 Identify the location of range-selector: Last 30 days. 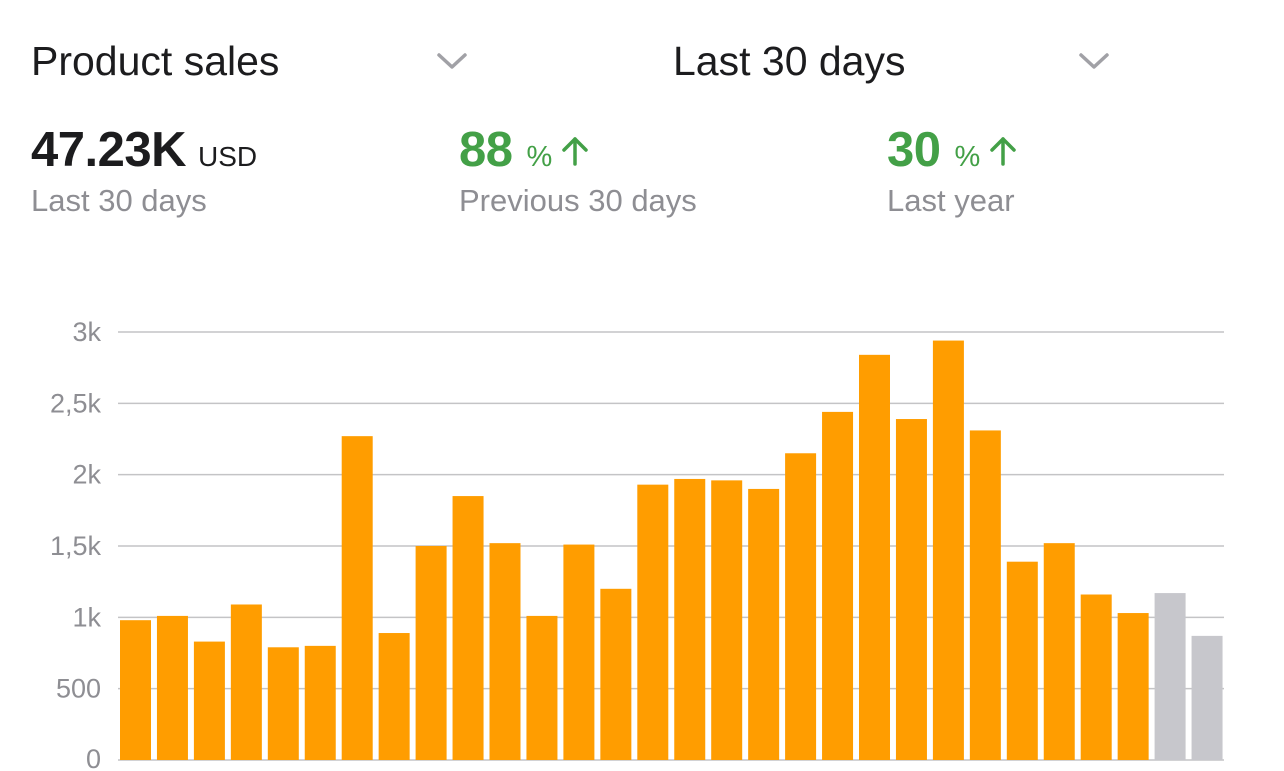
(892, 61).